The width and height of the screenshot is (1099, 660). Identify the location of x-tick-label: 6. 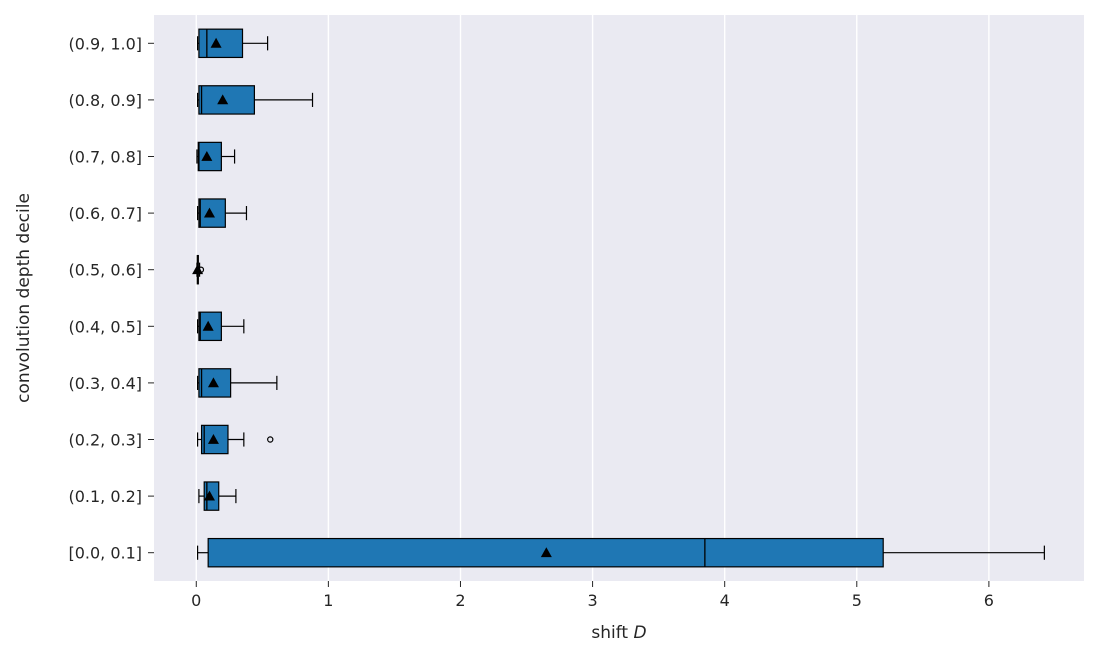
(989, 600).